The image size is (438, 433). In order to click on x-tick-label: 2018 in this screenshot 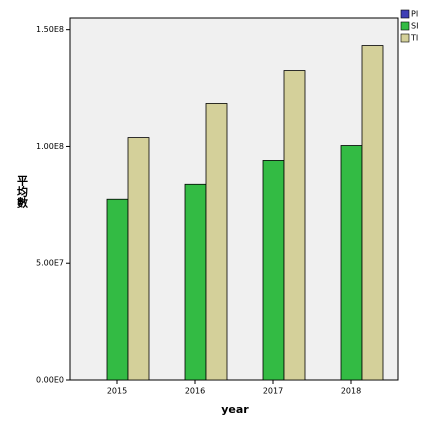, I will do `click(351, 391)`.